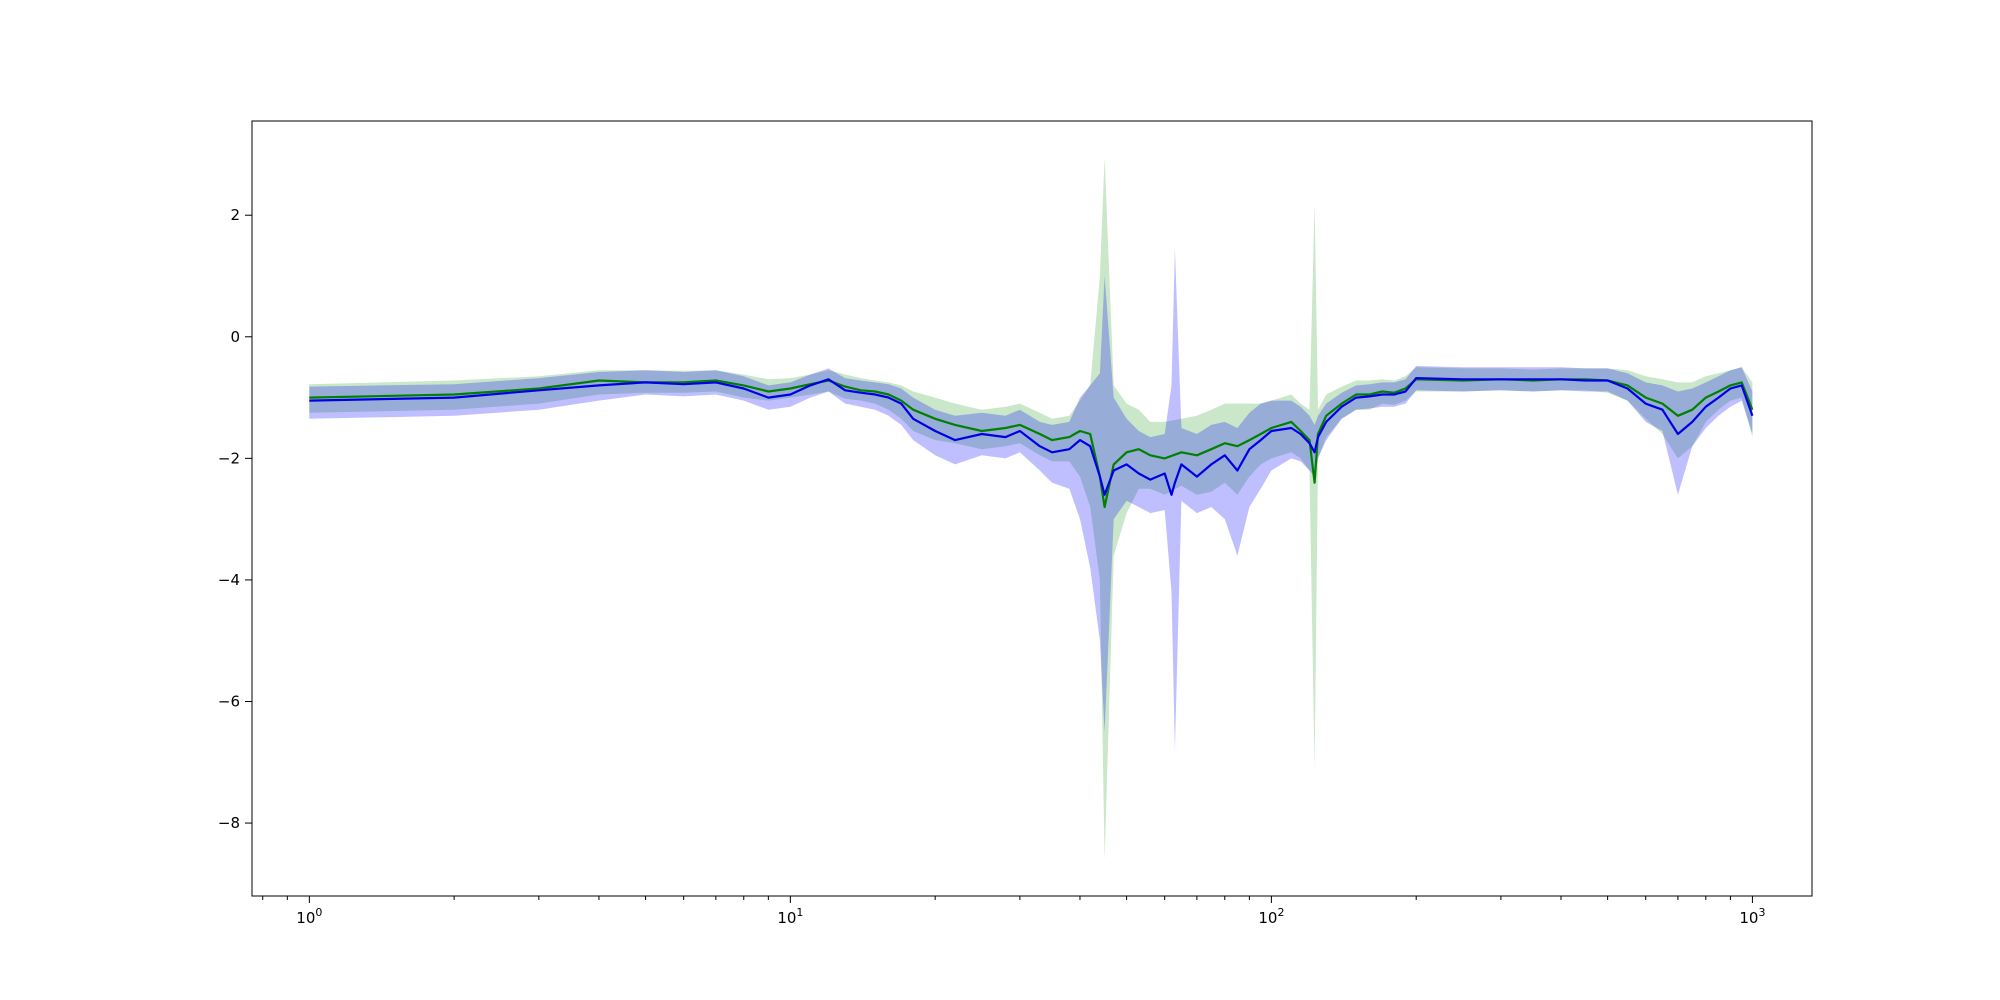 This screenshot has height=1000, width=2000. What do you see at coordinates (235, 215) in the screenshot?
I see `y-tick-label: 2` at bounding box center [235, 215].